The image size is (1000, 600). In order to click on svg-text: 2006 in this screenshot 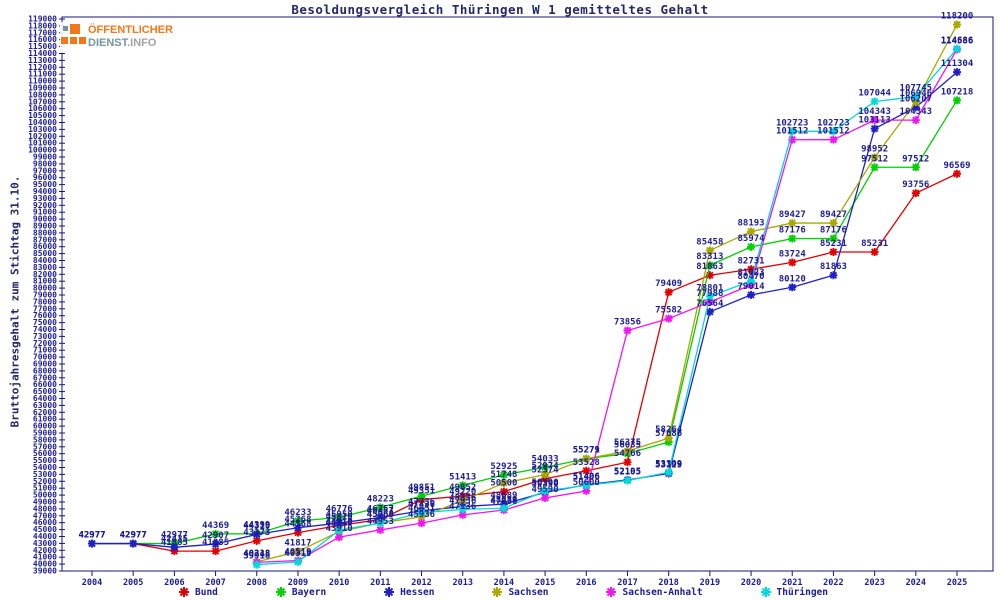, I will do `click(174, 583)`.